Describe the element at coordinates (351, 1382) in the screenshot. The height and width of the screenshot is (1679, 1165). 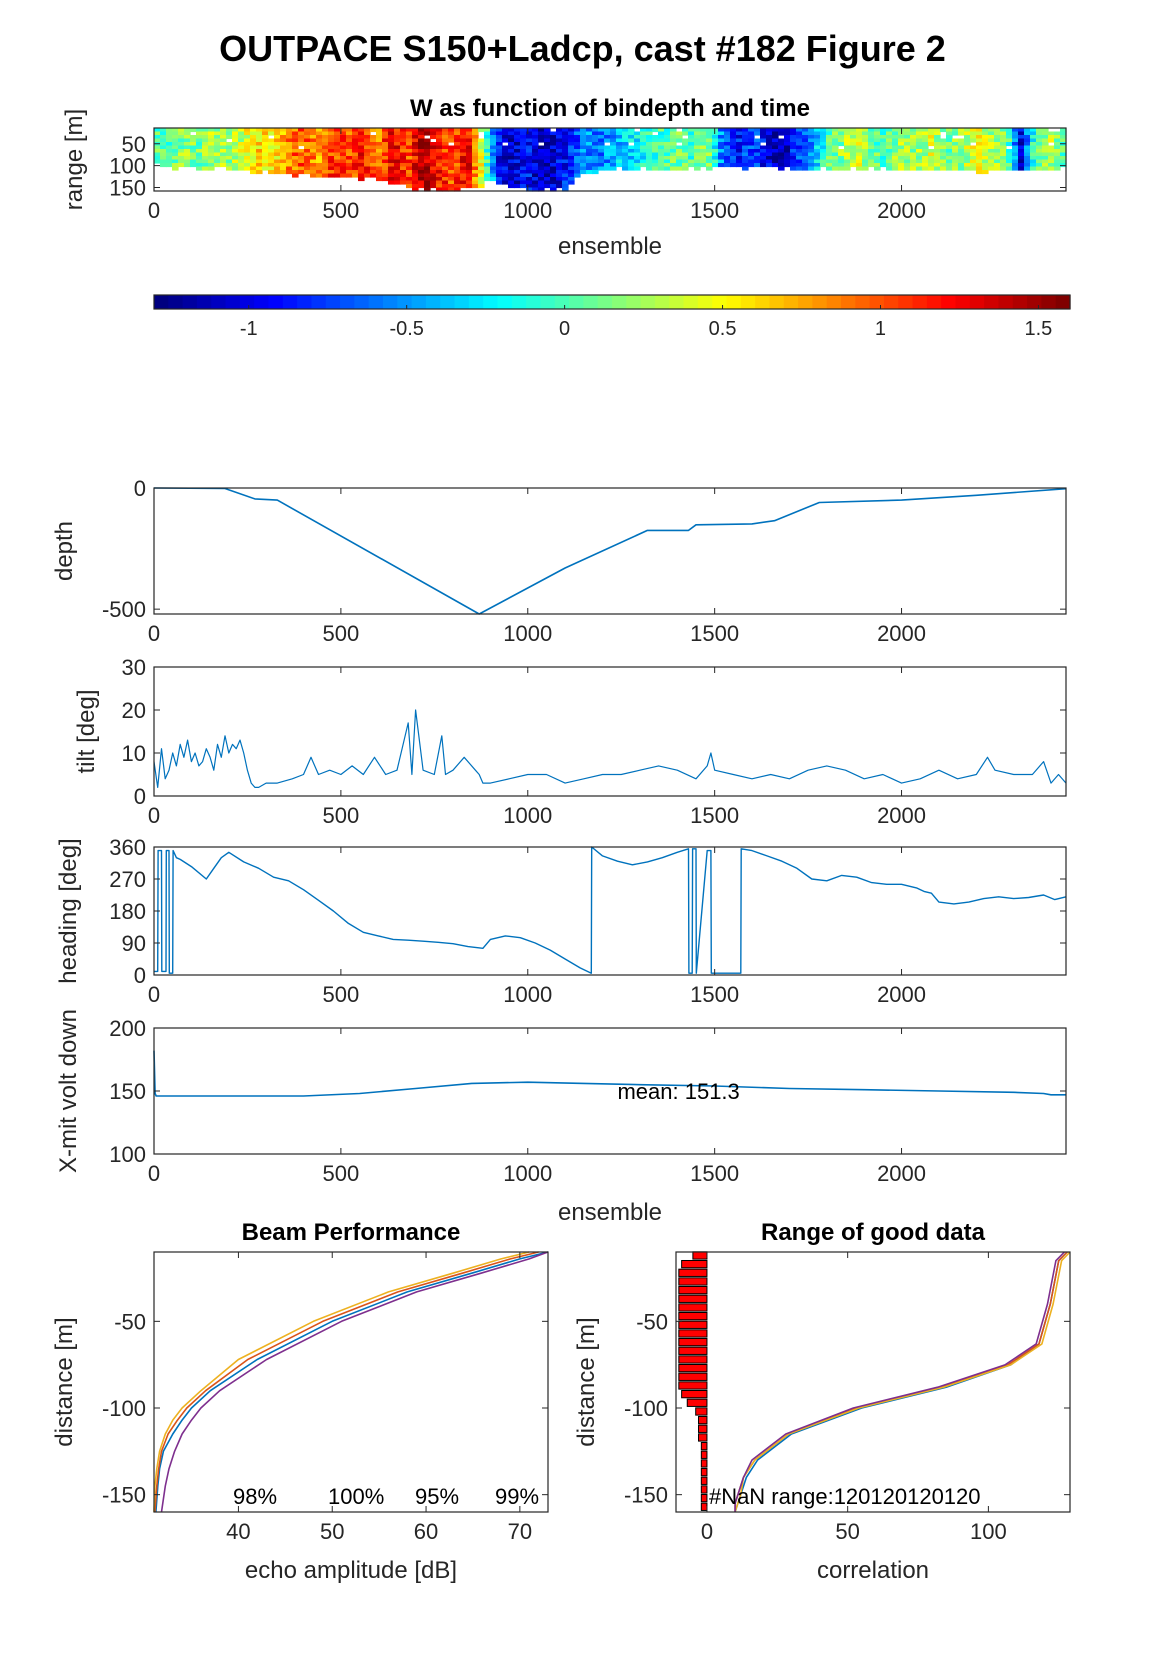
I see `plot-background` at that location.